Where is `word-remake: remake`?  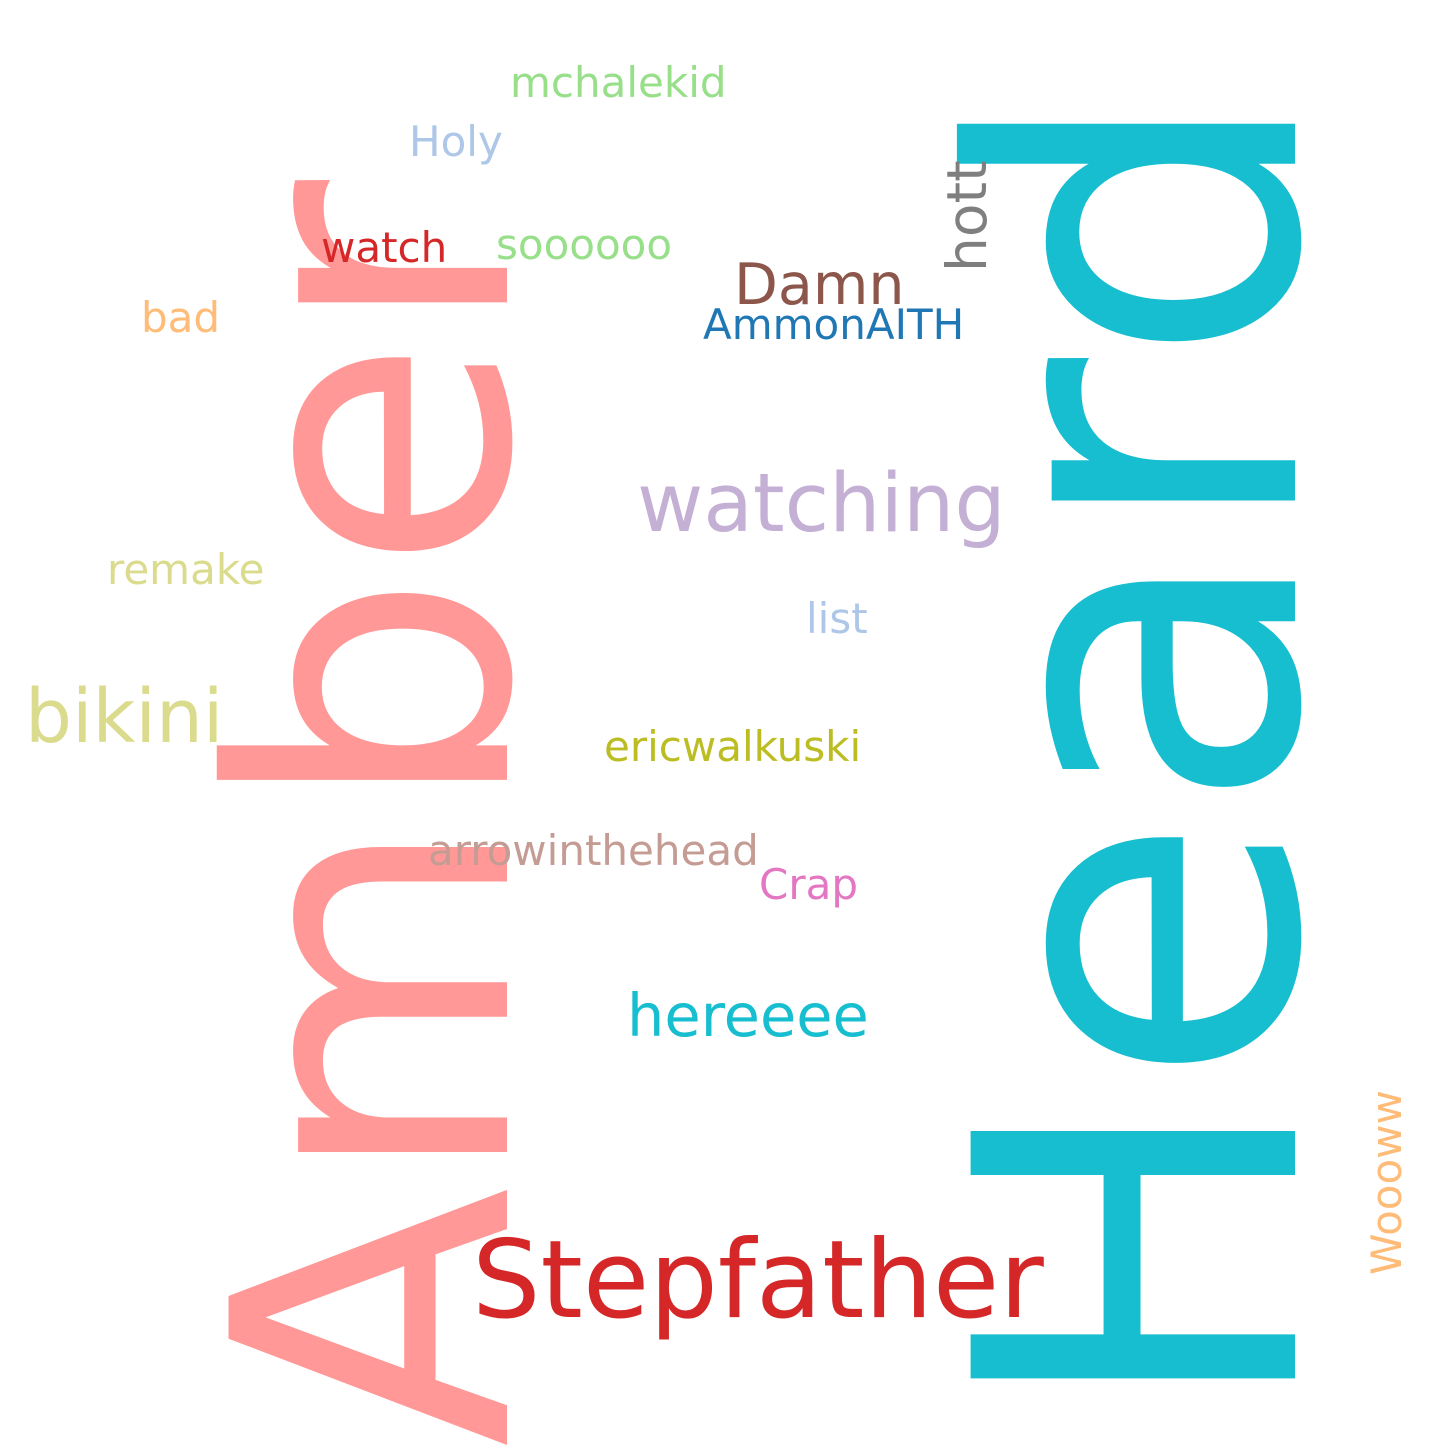 word-remake: remake is located at coordinates (186, 569).